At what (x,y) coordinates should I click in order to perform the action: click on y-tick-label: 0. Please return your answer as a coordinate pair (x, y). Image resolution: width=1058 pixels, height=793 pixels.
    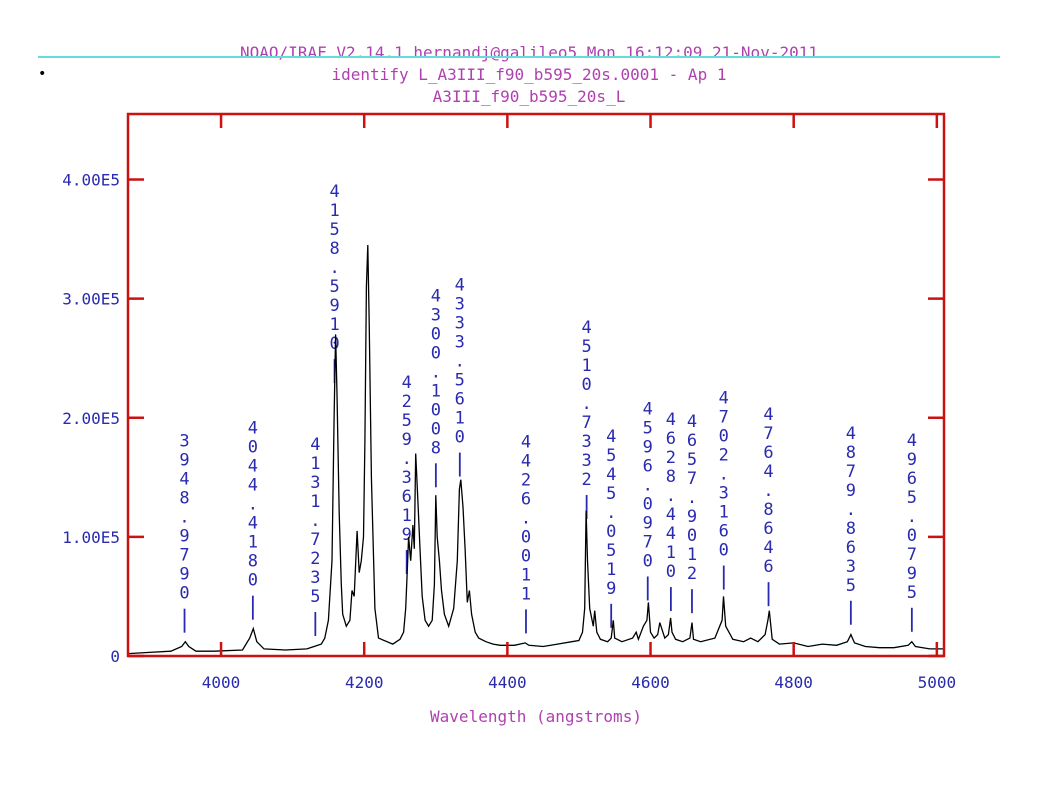
    Looking at the image, I should click on (115, 656).